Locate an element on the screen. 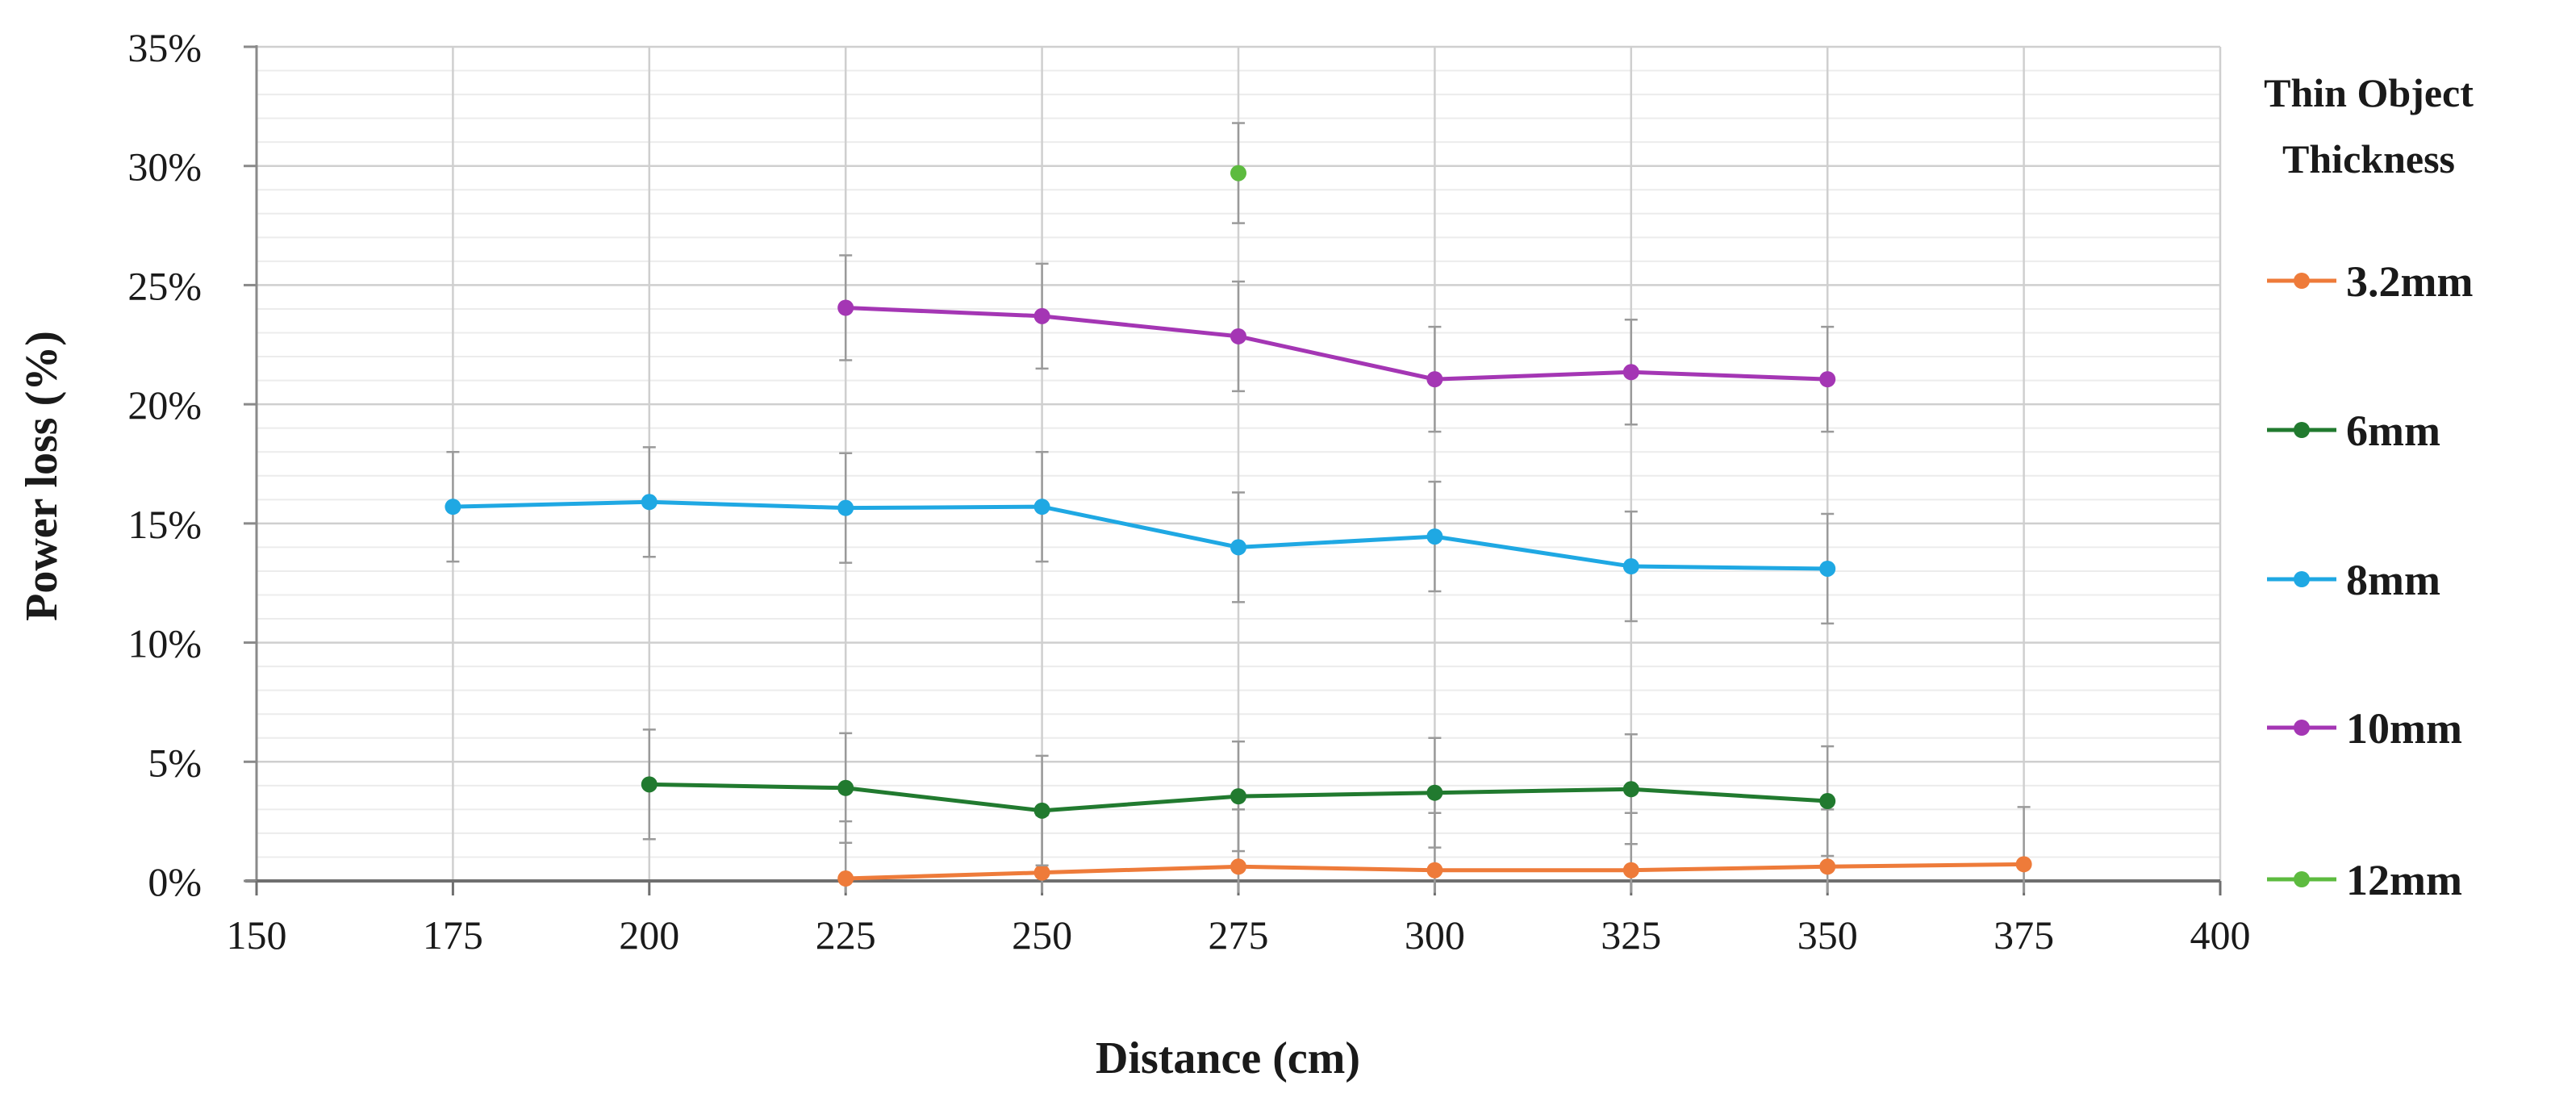  y-tick-label: 15% is located at coordinates (164, 524).